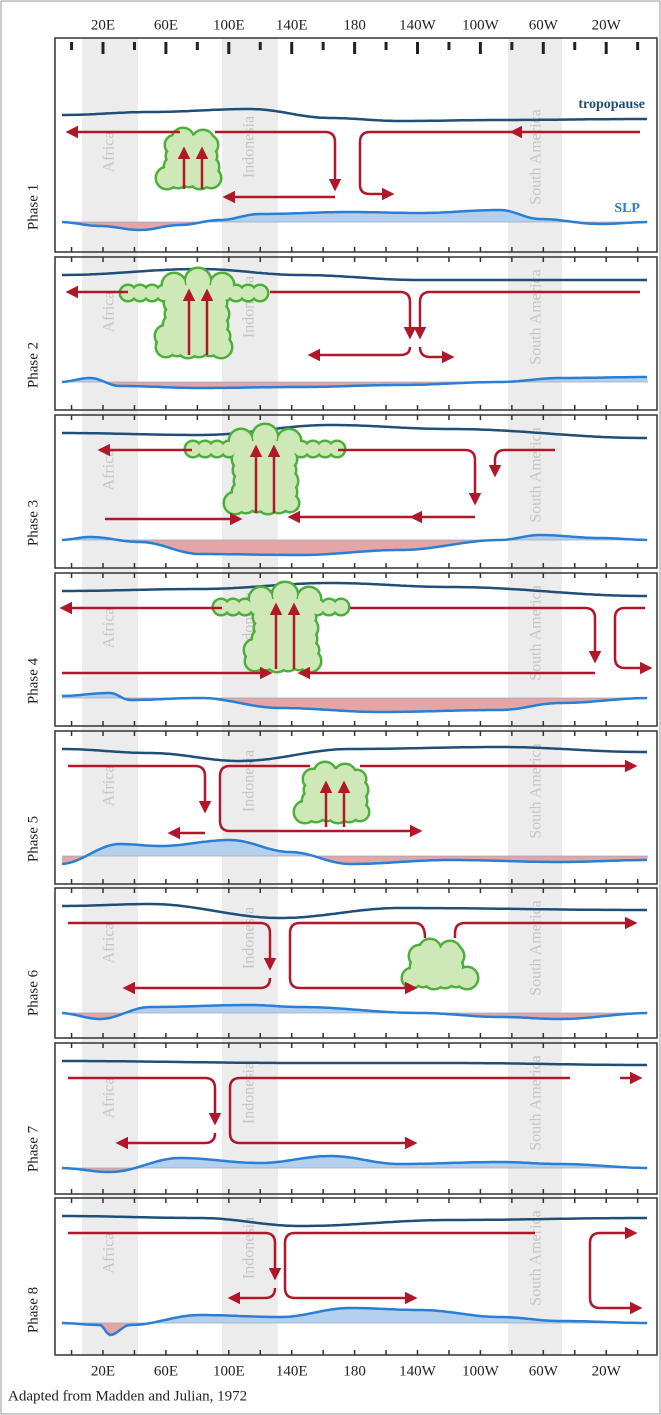 Image resolution: width=661 pixels, height=1415 pixels. Describe the element at coordinates (33, 523) in the screenshot. I see `phase-label: Phase 3` at that location.